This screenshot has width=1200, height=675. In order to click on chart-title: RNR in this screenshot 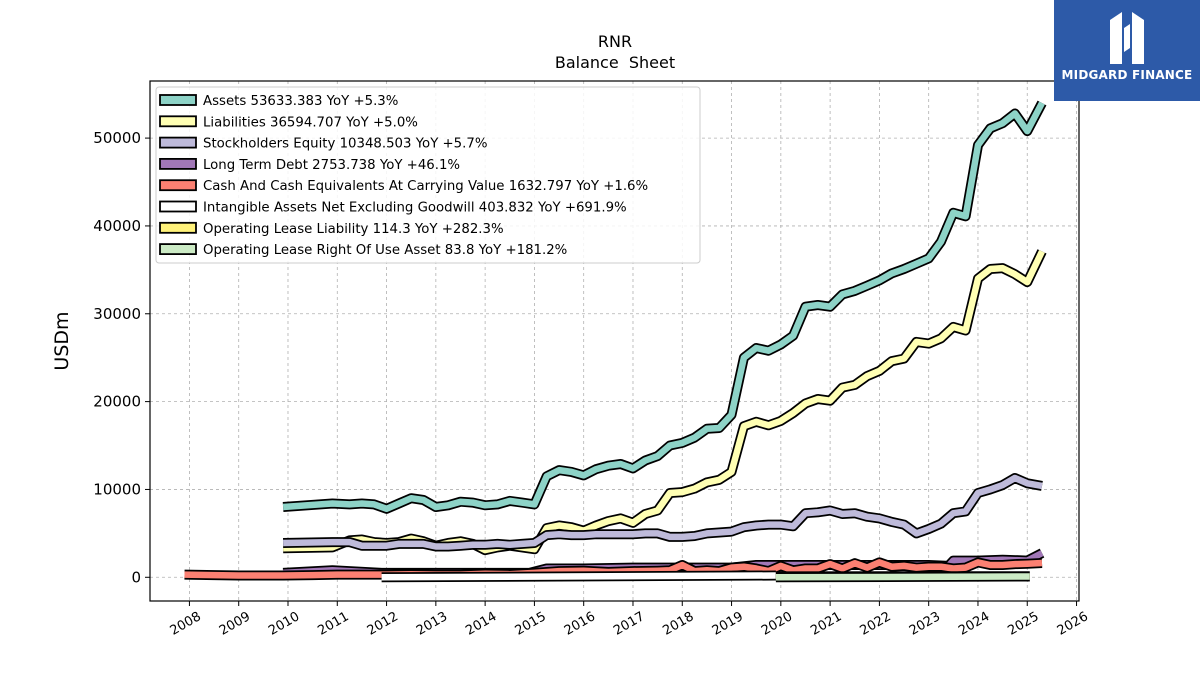, I will do `click(615, 41)`.